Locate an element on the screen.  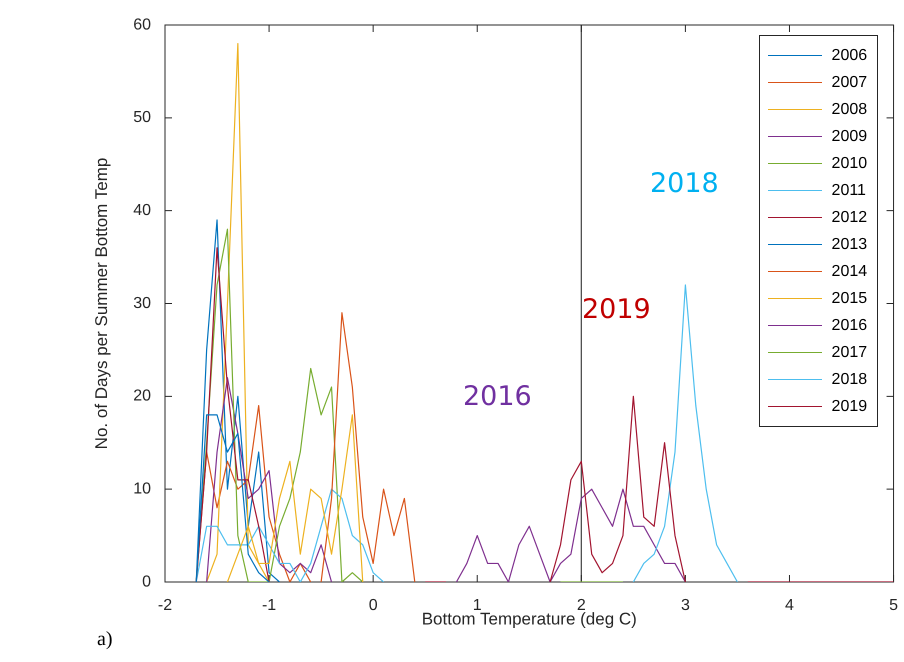
y-tick-label: 10 is located at coordinates (142, 489).